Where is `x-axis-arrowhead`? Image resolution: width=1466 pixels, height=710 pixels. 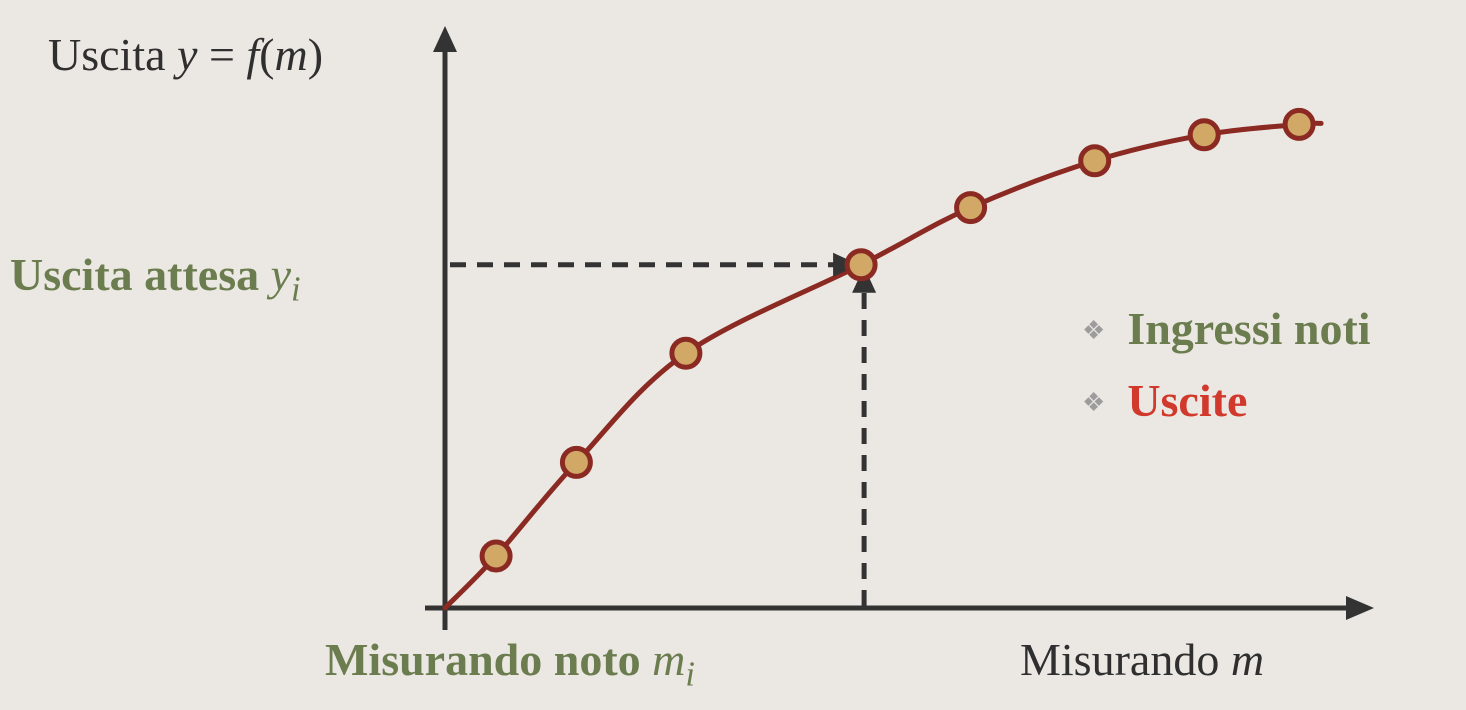 x-axis-arrowhead is located at coordinates (1360, 608).